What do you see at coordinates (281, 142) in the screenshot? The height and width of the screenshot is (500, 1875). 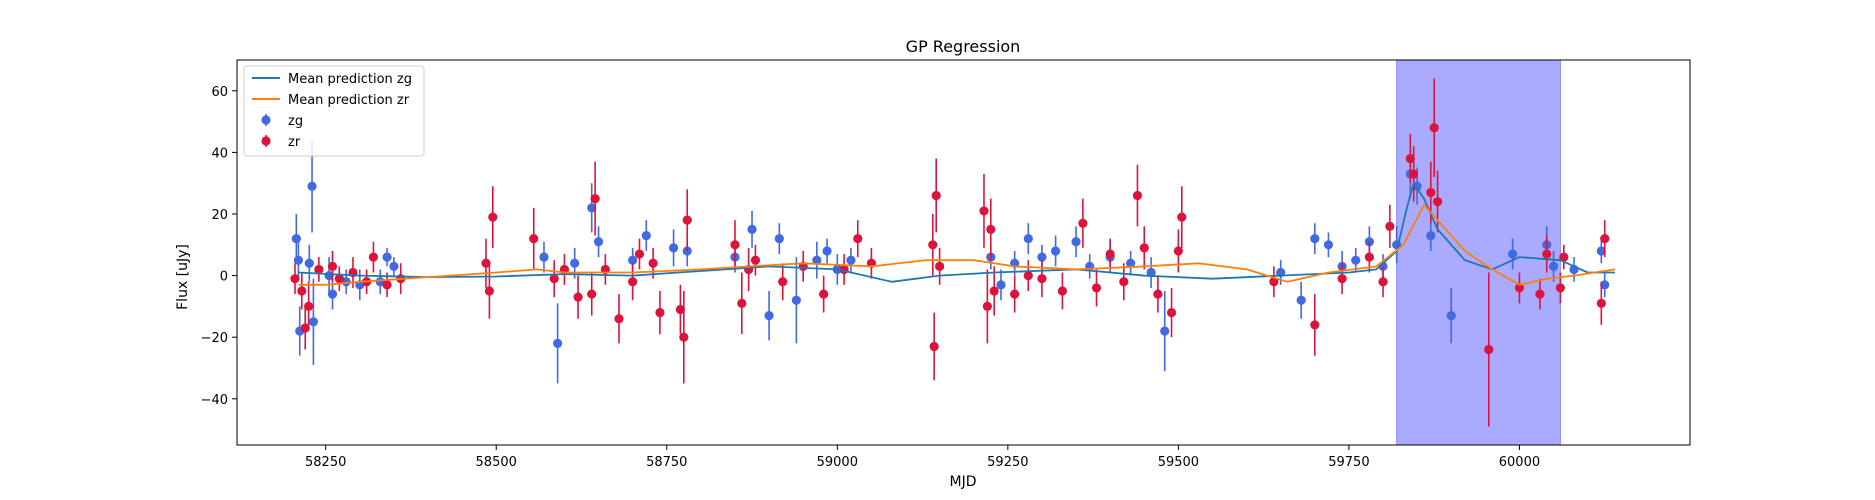 I see `legend-item-zr: zr` at bounding box center [281, 142].